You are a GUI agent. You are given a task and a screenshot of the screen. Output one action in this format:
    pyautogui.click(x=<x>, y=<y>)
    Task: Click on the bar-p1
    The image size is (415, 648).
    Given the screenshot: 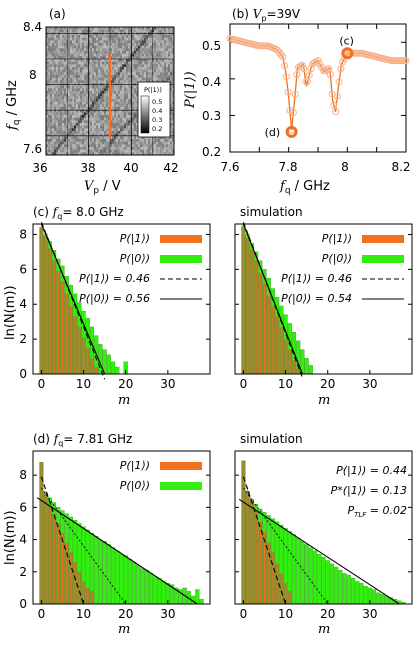 What is the action you would take?
    pyautogui.click(x=256, y=557)
    